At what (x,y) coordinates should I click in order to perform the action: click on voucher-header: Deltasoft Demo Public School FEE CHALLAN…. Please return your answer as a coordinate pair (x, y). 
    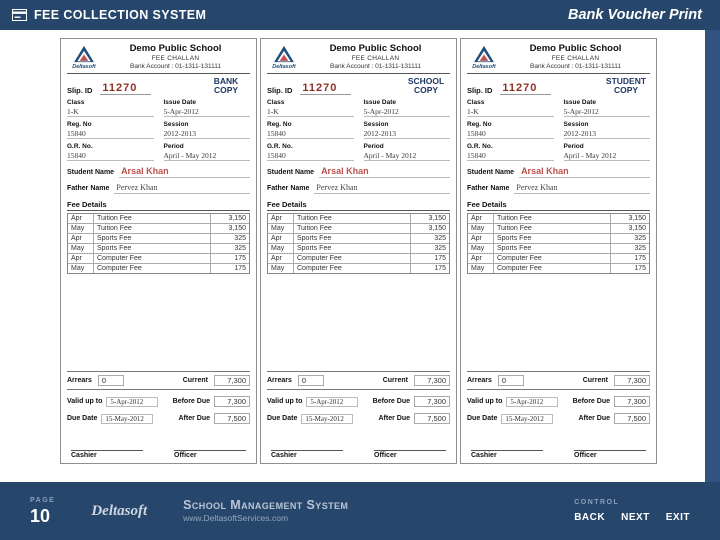
    Looking at the image, I should click on (558, 59).